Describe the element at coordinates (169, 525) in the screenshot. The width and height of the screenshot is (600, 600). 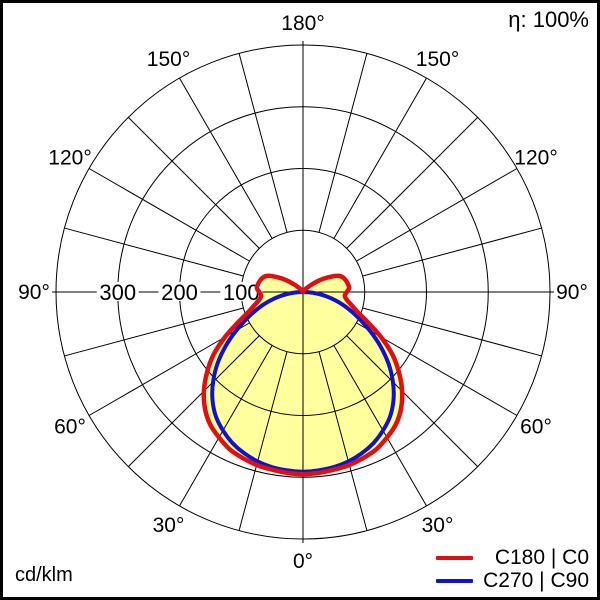
I see `angle-label-30-left: 30°` at that location.